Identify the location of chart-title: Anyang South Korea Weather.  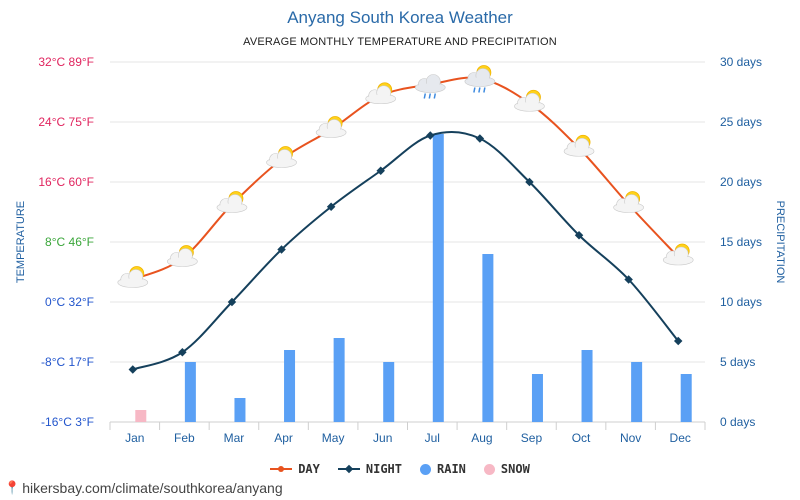
(400, 17).